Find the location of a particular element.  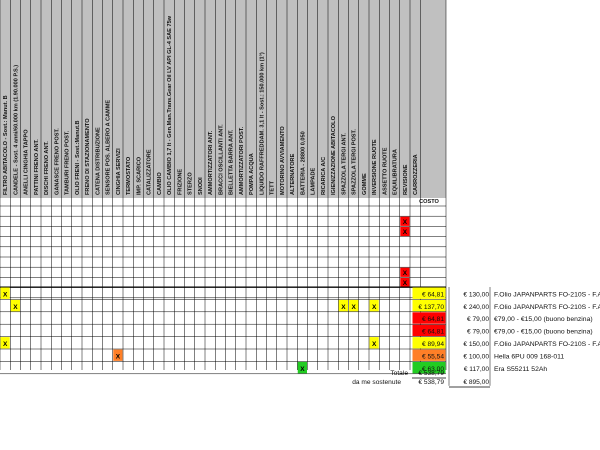

column-header: MOTORINO AVVIAMENTO is located at coordinates (283, 160).